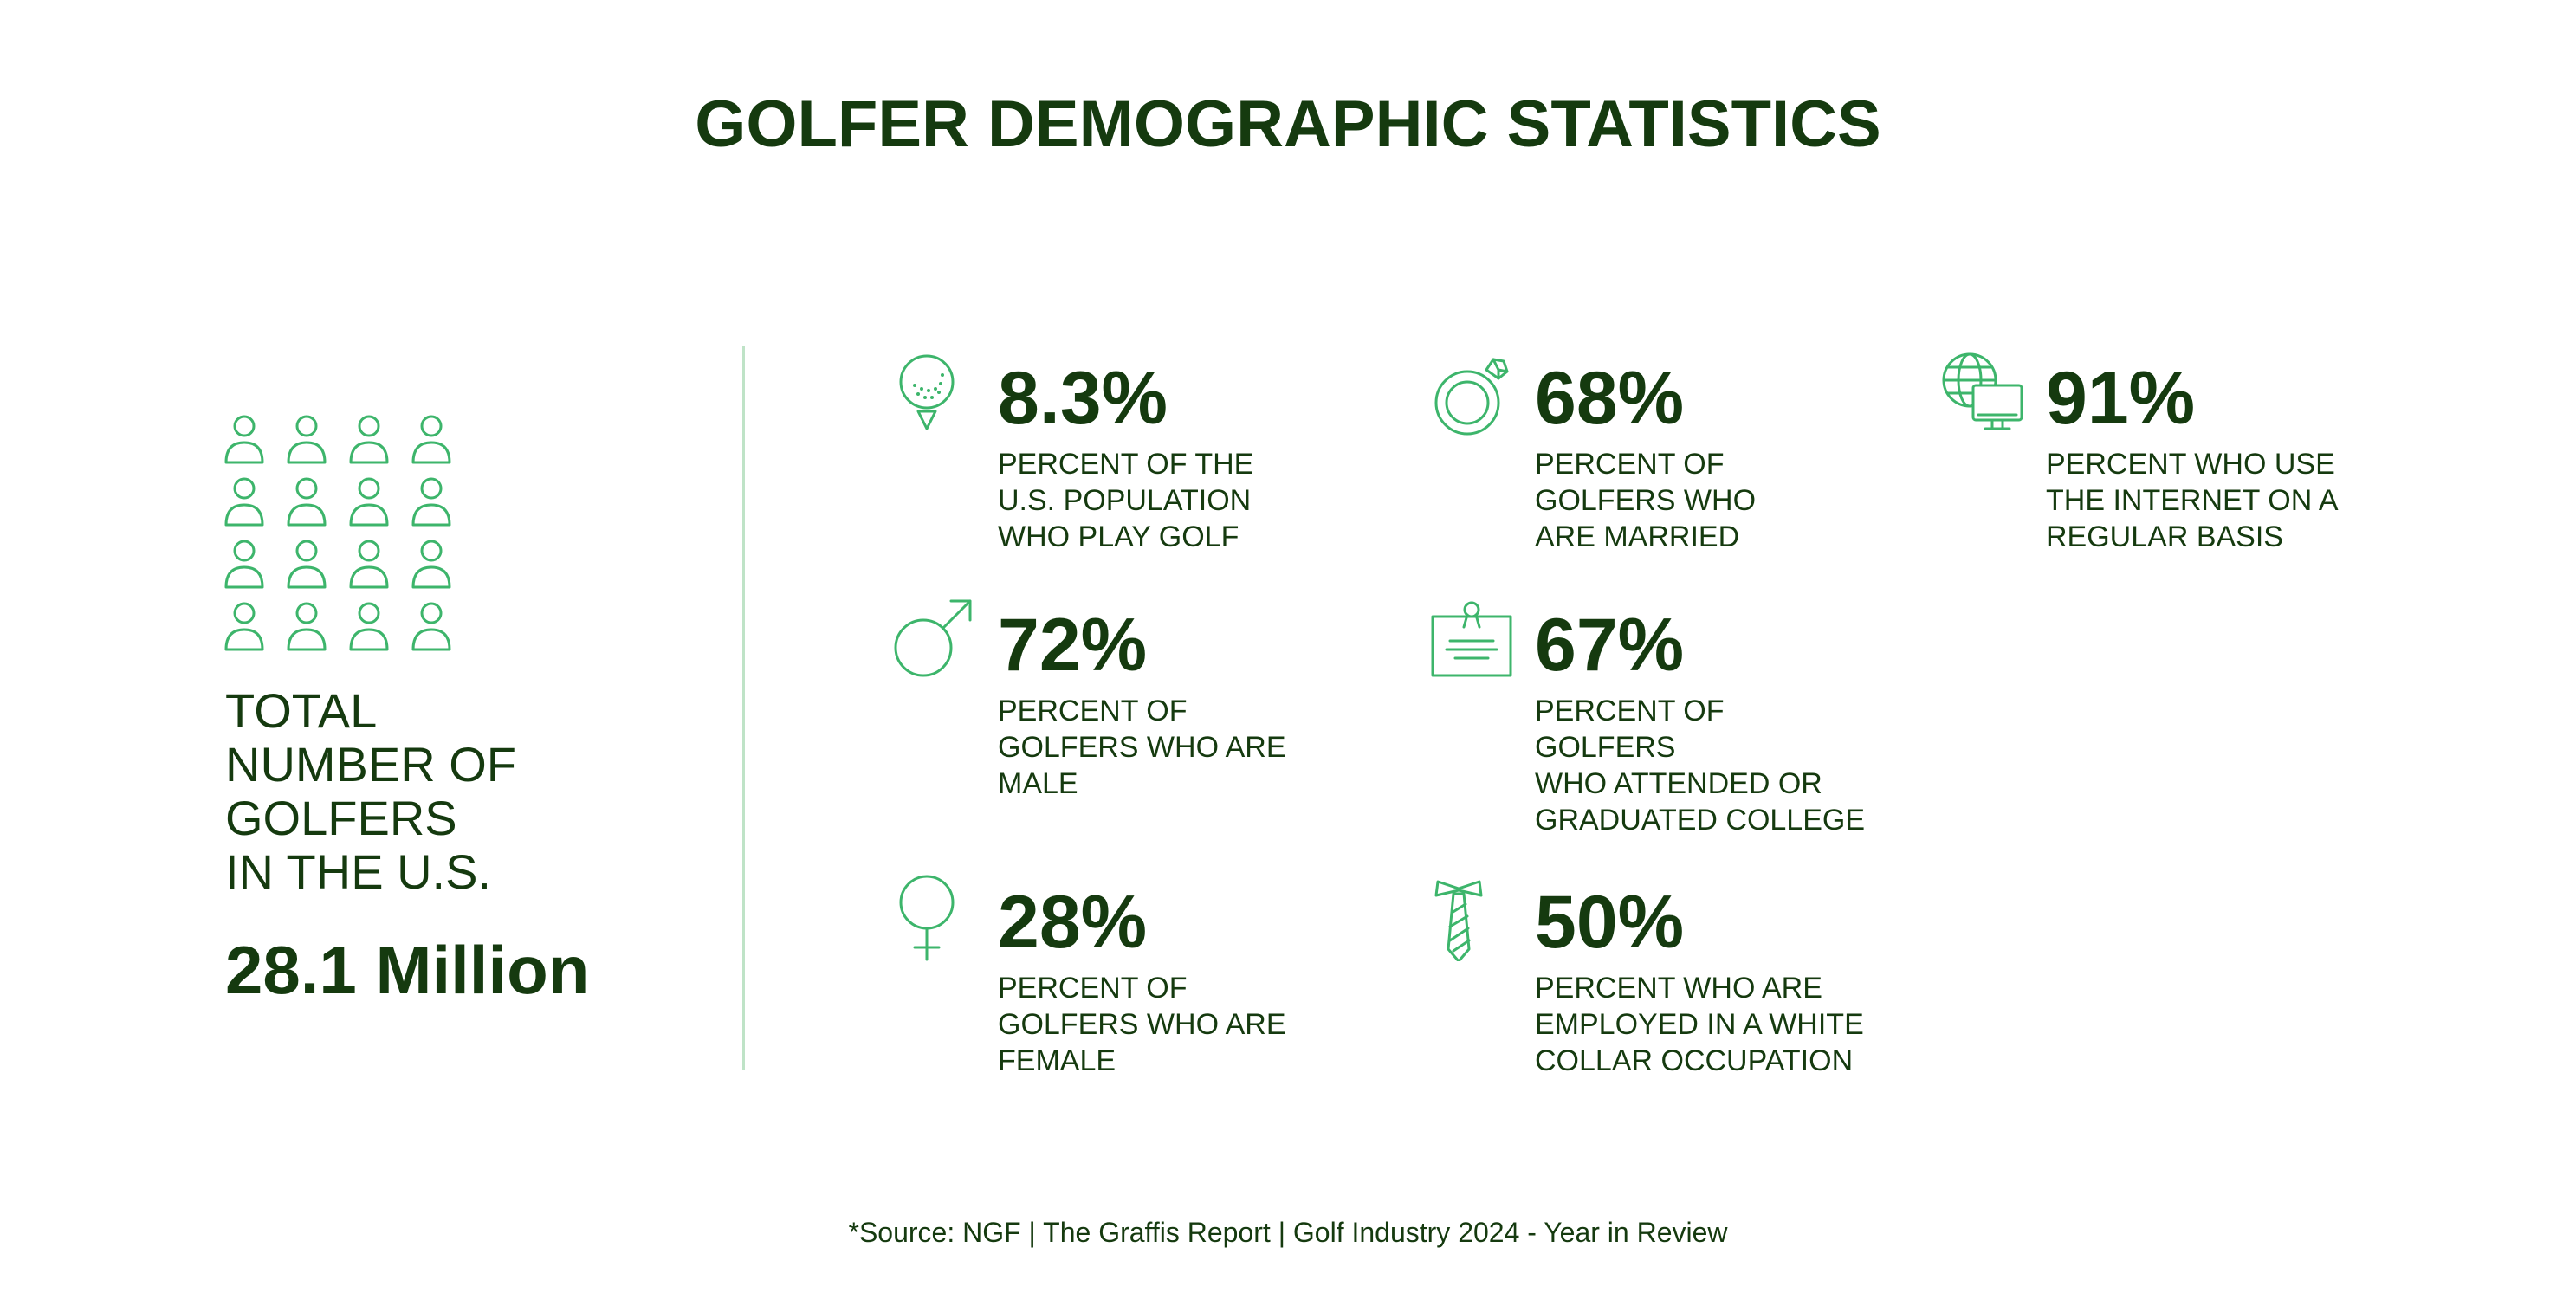  I want to click on page-title: GOLFER DEMOGRAPHIC STATISTICS, so click(1288, 124).